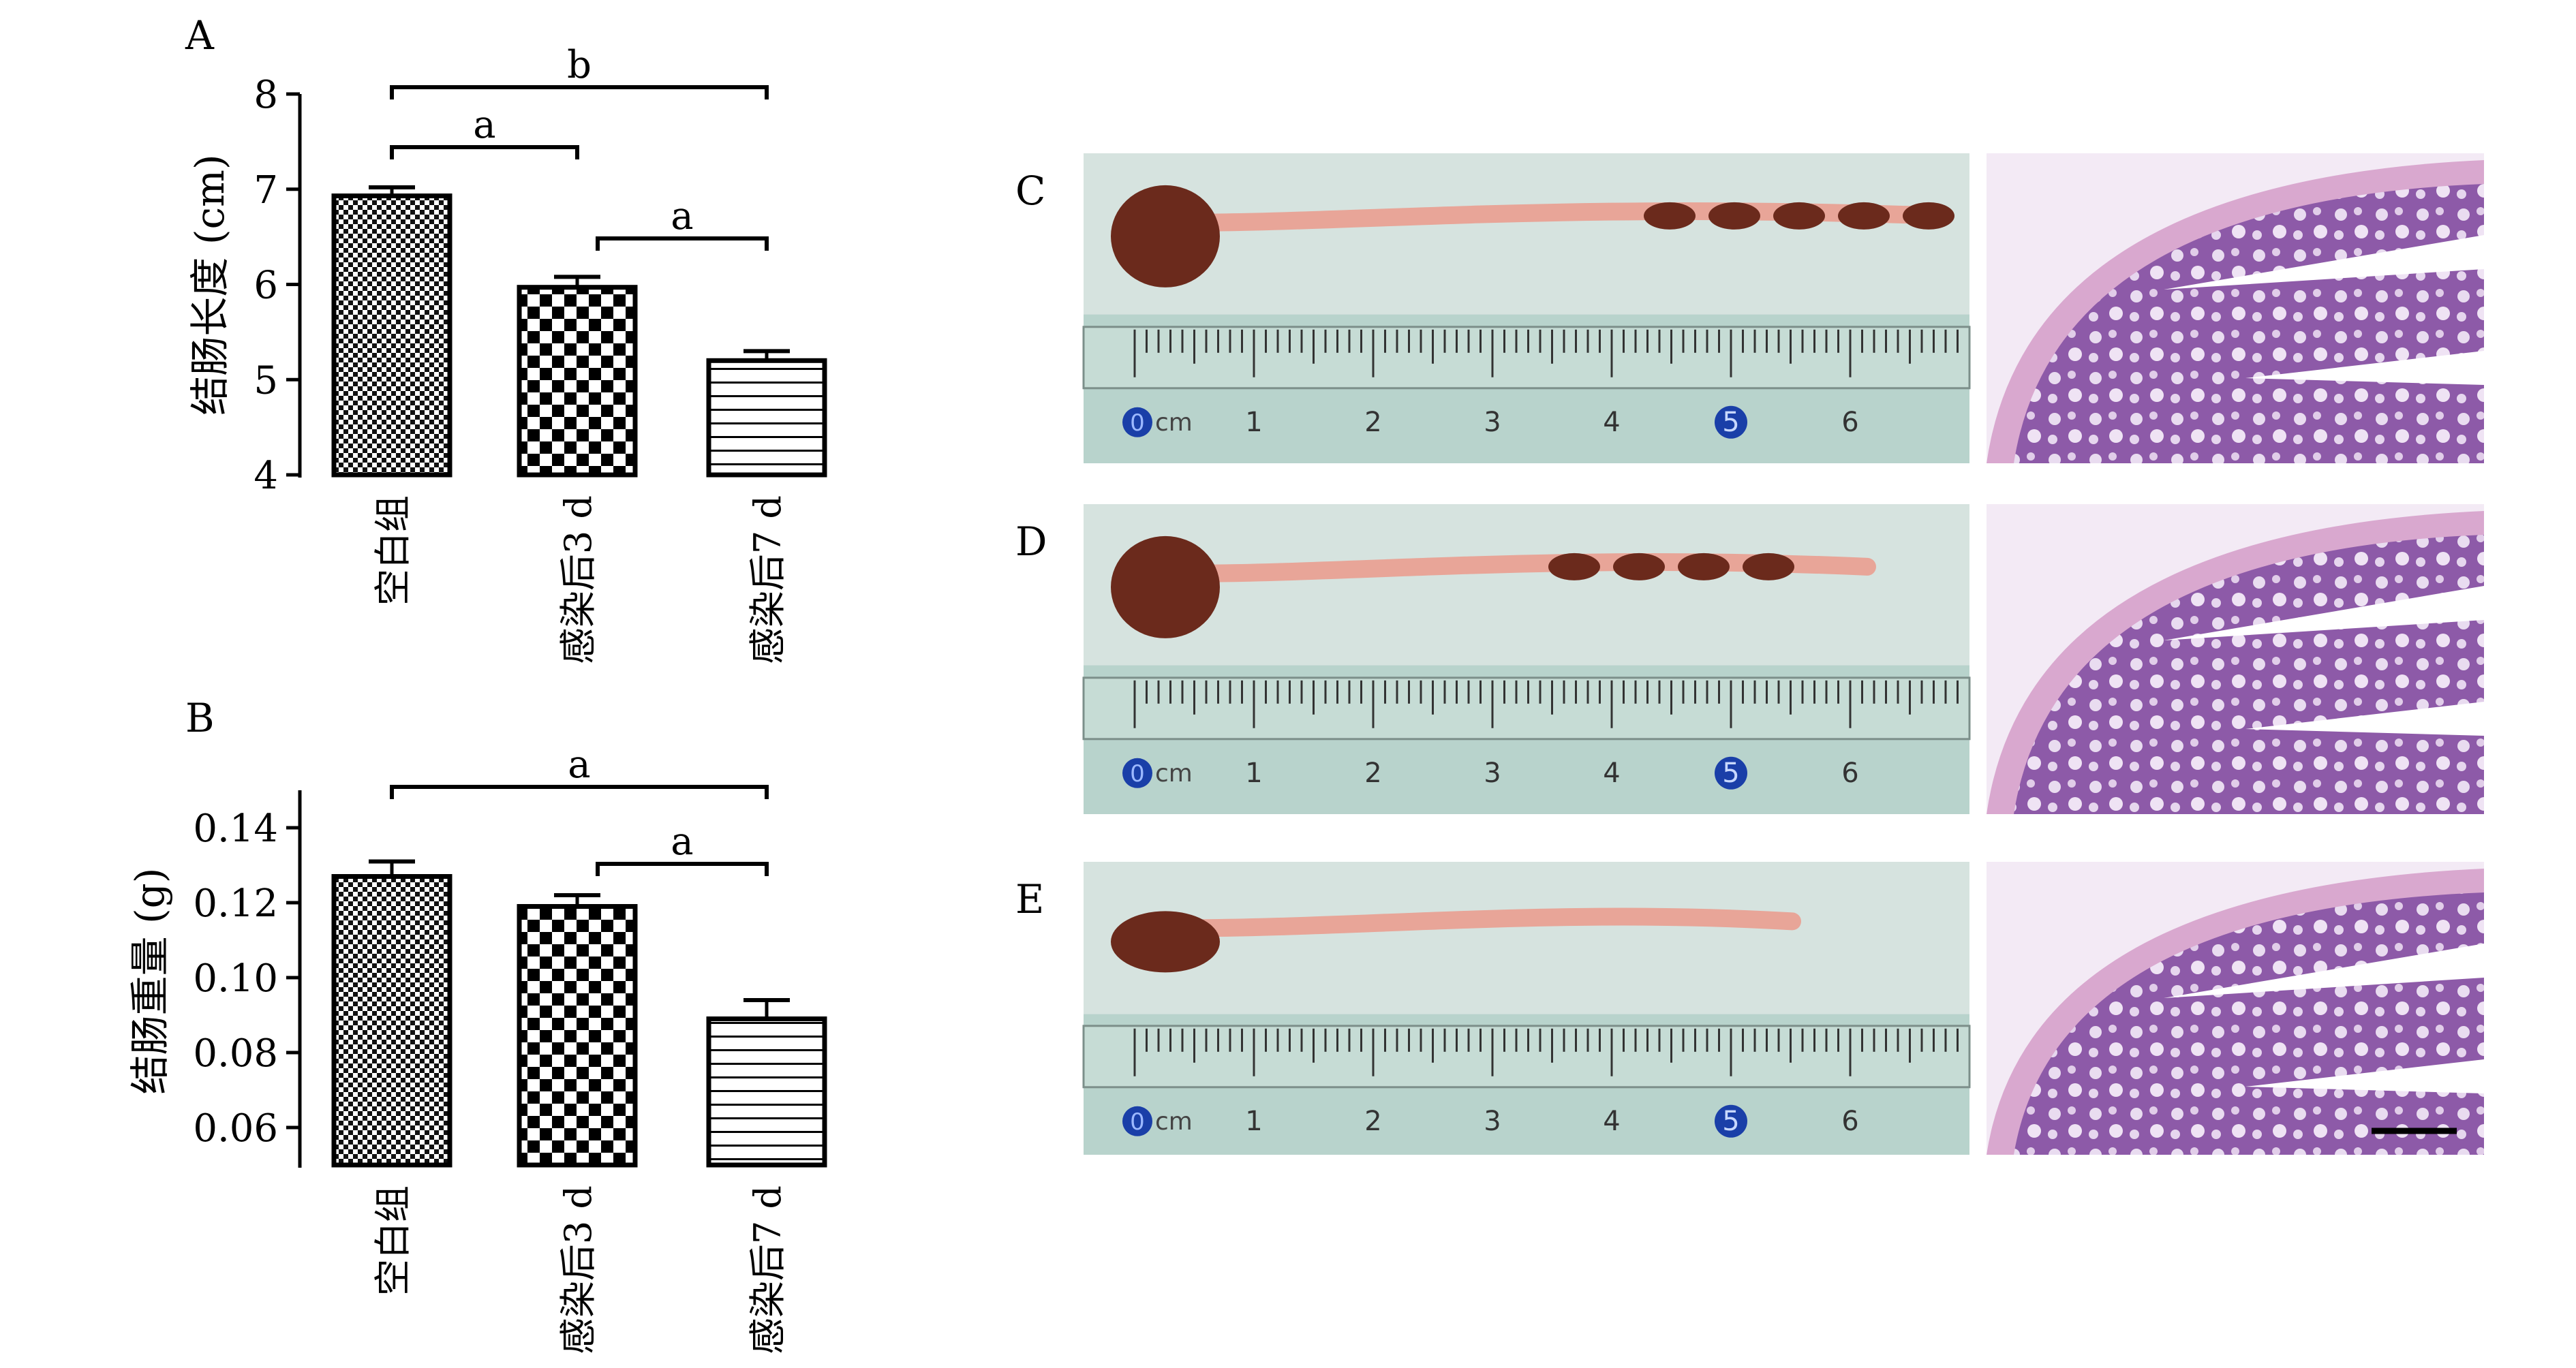 The height and width of the screenshot is (1368, 2576). I want to click on panel-label-b: B, so click(200, 718).